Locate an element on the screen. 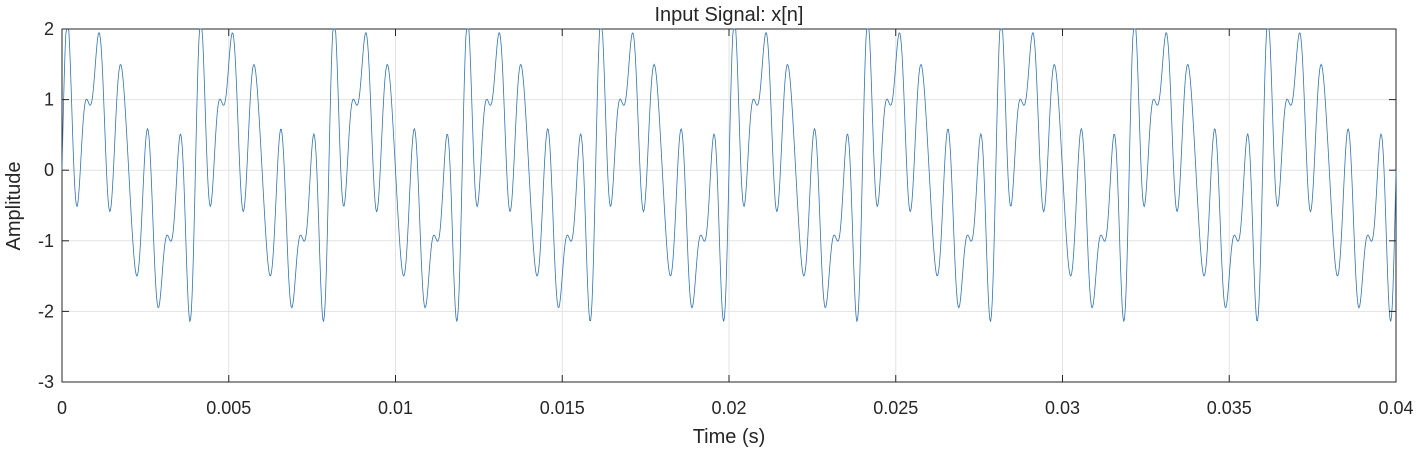 The width and height of the screenshot is (1420, 451). x-tick-label: 0.025 is located at coordinates (895, 408).